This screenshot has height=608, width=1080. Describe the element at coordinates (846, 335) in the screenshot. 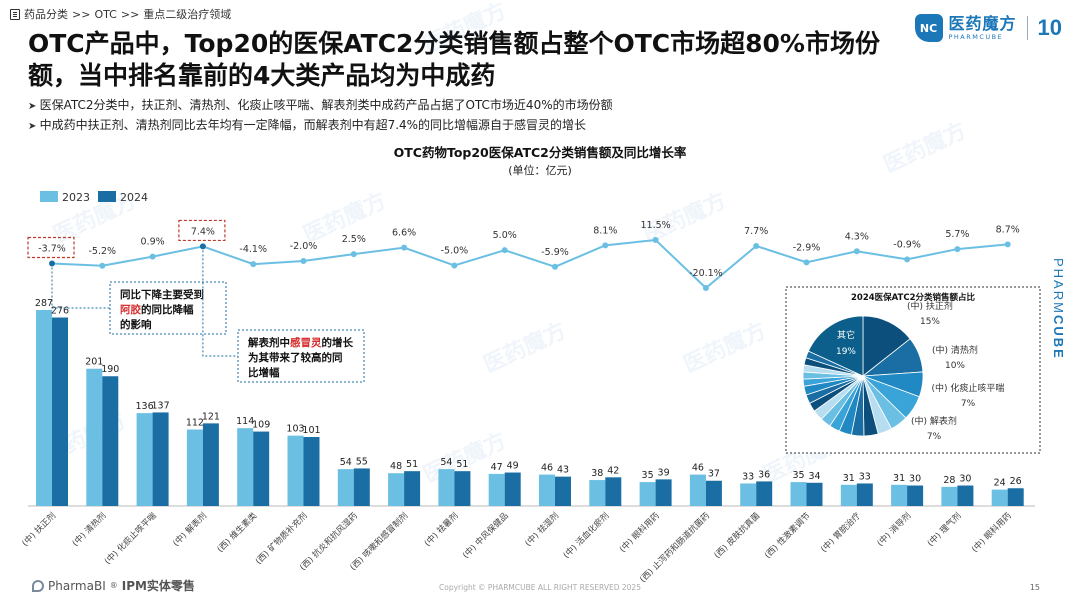

I see `pie-other-label: 其它` at that location.